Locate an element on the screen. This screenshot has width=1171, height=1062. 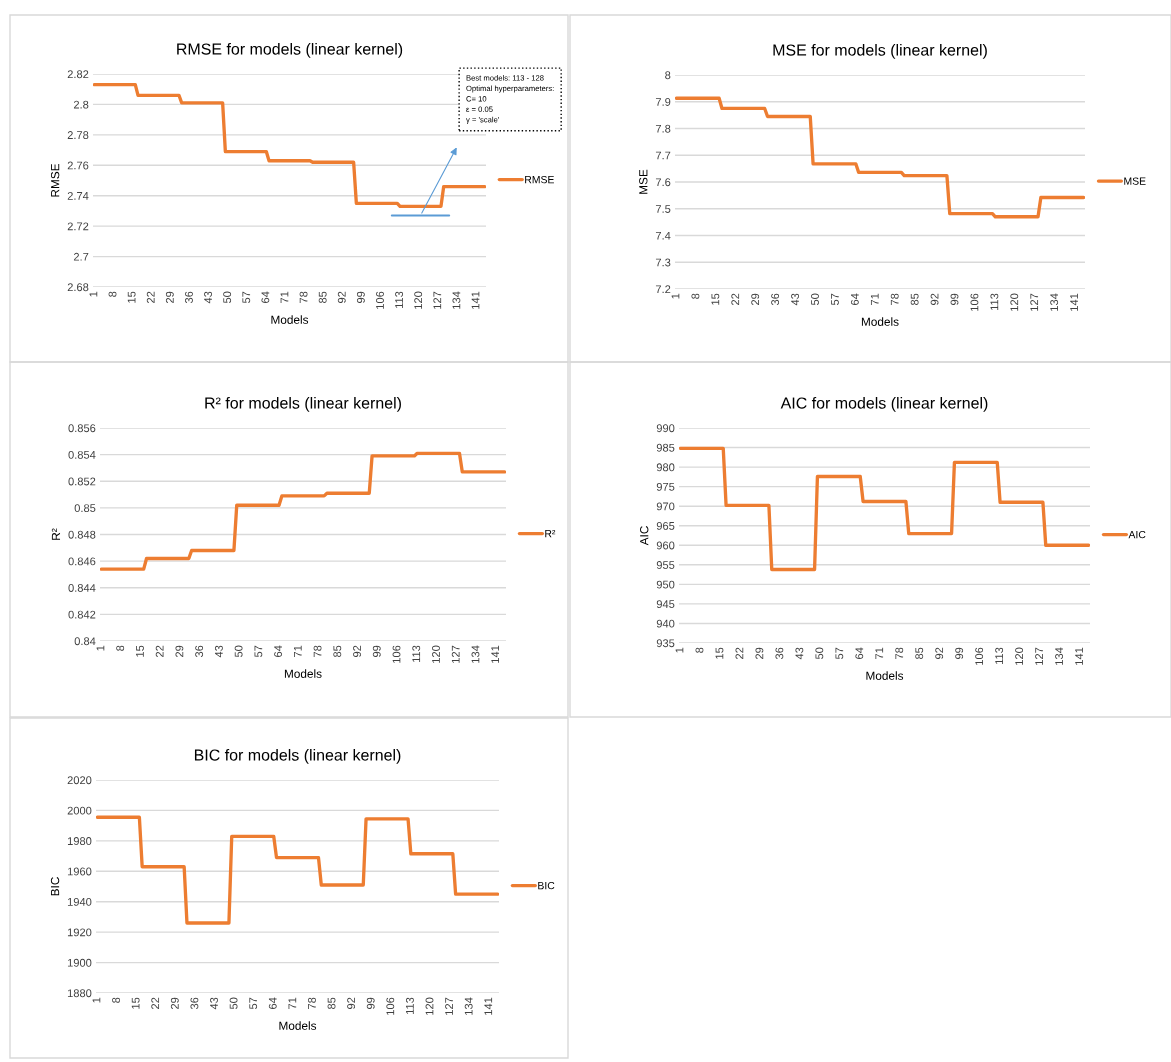
y-tick-label: 7.3 is located at coordinates (663, 262).